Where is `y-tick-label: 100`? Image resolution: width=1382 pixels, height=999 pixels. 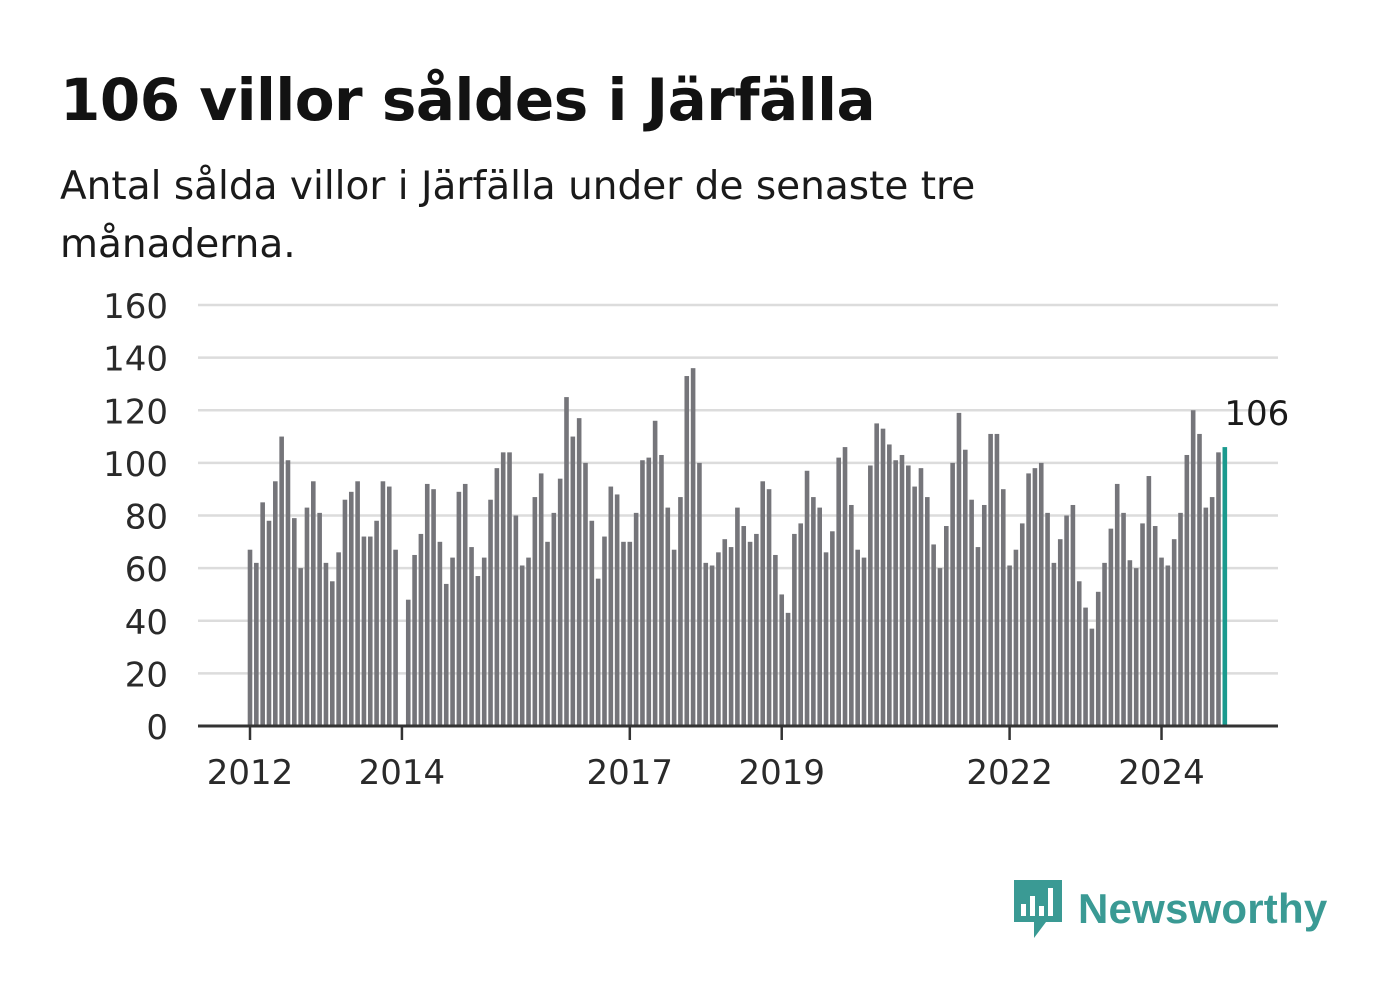 y-tick-label: 100 is located at coordinates (135, 465).